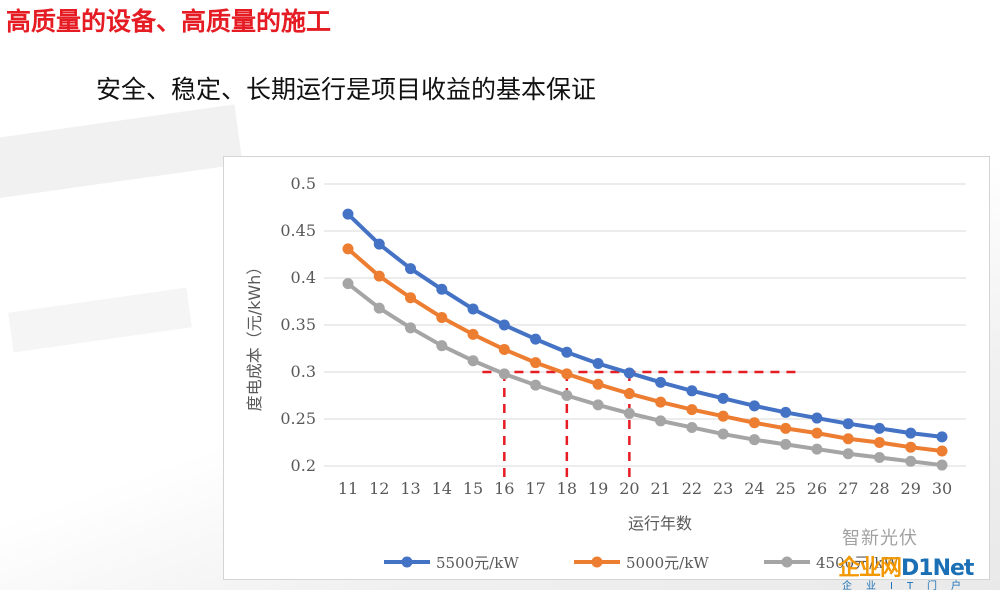  Describe the element at coordinates (535, 488) in the screenshot. I see `x-tick-label: 17` at that location.